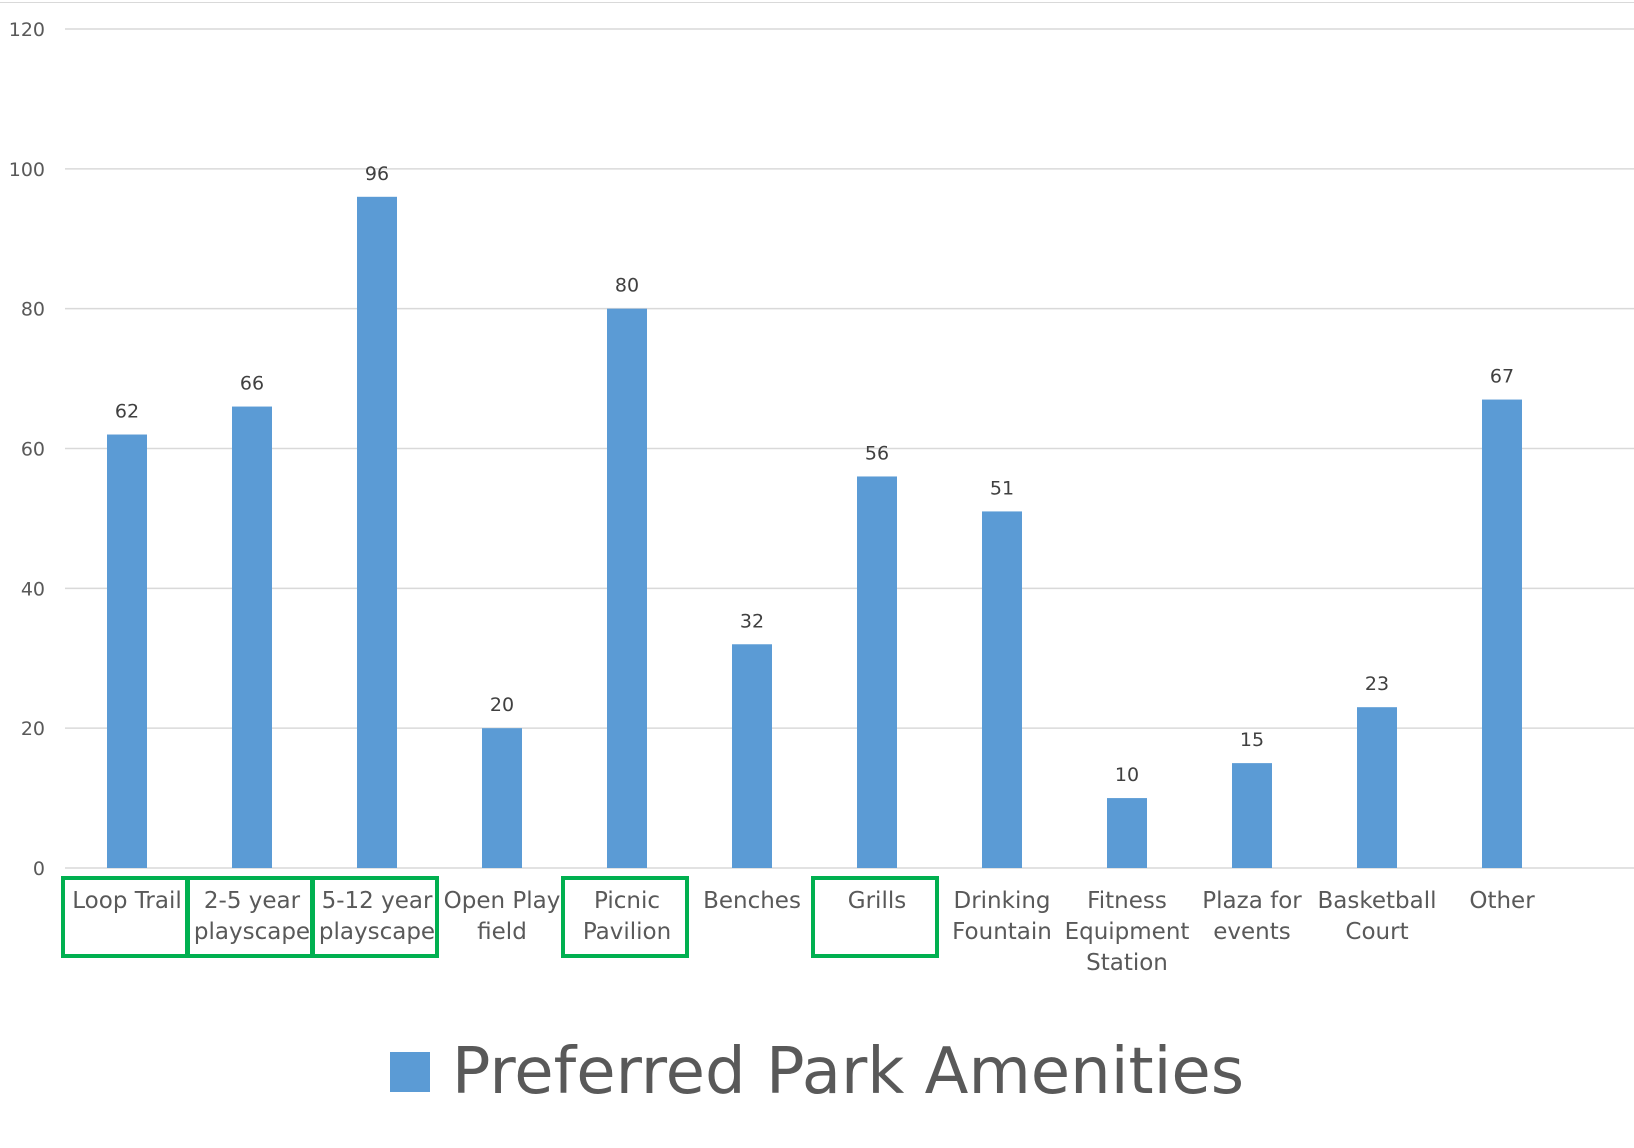 The width and height of the screenshot is (1634, 1148). Describe the element at coordinates (1001, 901) in the screenshot. I see `x-category-label-line: Drinking` at that location.